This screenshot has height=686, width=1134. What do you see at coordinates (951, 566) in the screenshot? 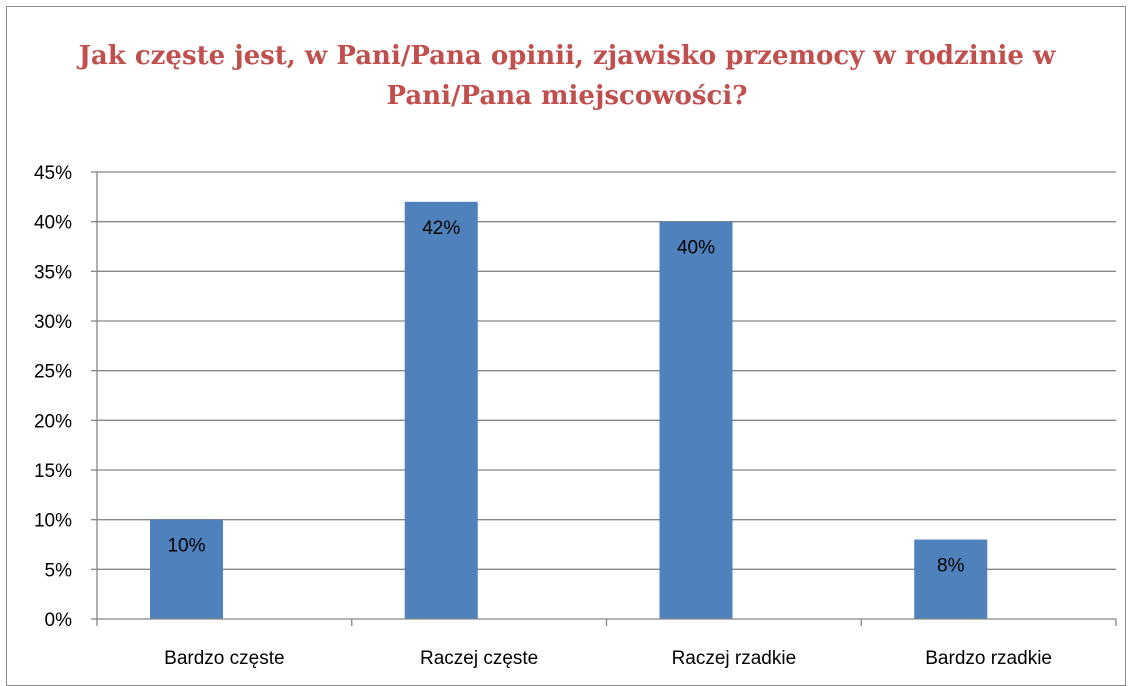
I see `data-label: 8%` at bounding box center [951, 566].